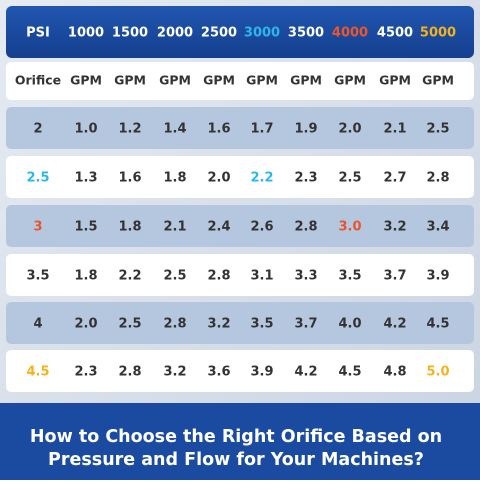 The height and width of the screenshot is (484, 480). What do you see at coordinates (306, 33) in the screenshot?
I see `header-cell: 3500` at bounding box center [306, 33].